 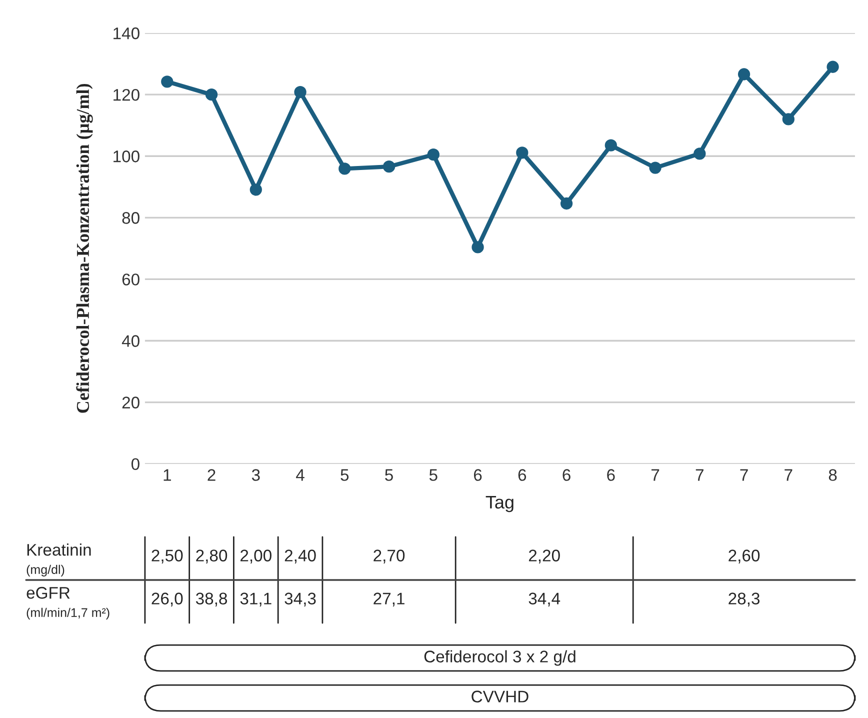 I want to click on y-tick-label: 80, so click(x=131, y=218).